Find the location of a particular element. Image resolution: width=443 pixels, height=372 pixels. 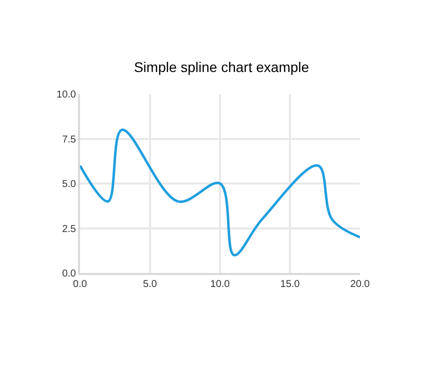

y-tick-label: 0.0 is located at coordinates (69, 274).